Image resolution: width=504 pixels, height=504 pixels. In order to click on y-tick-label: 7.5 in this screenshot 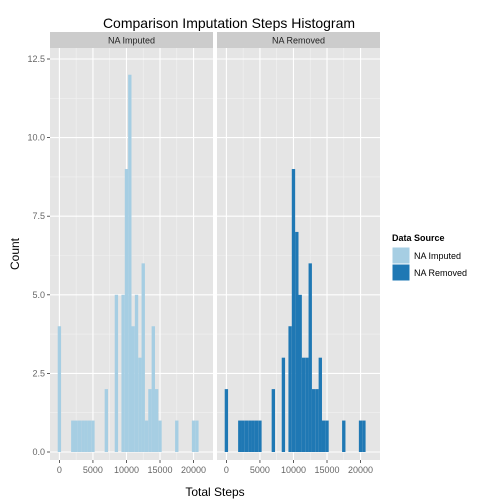, I will do `click(38, 216)`.